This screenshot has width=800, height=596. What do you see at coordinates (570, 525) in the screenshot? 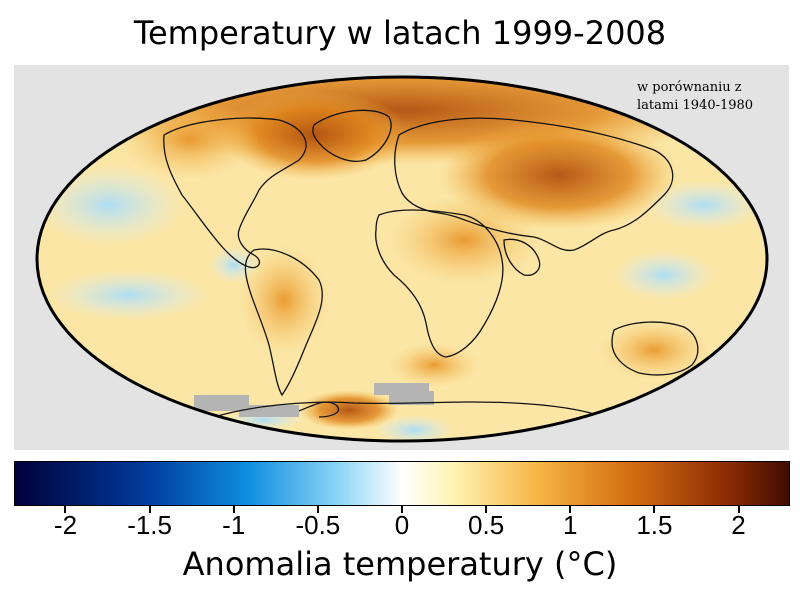
I see `color-scale-tick-label: 1` at bounding box center [570, 525].